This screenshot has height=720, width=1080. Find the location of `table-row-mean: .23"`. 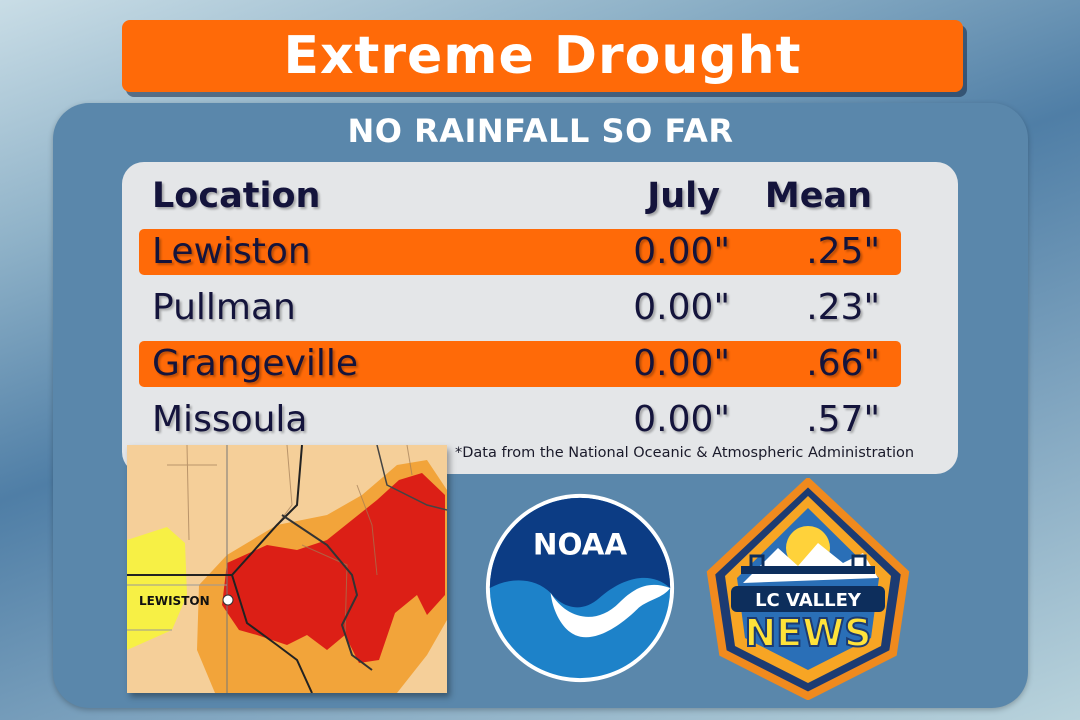

table-row-mean: .23" is located at coordinates (843, 307).